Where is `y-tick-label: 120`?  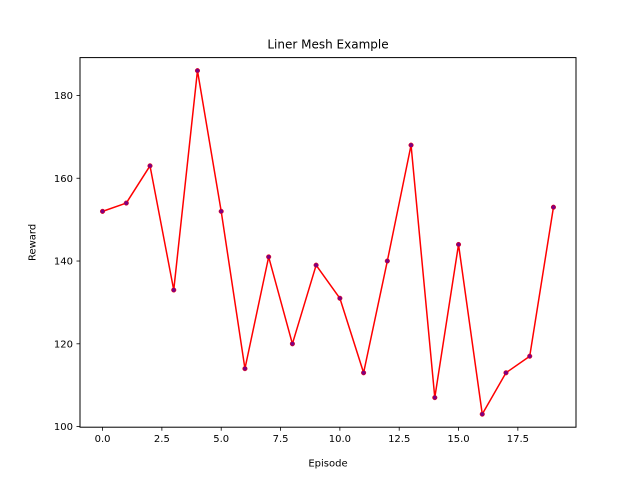
y-tick-label: 120 is located at coordinates (63, 344).